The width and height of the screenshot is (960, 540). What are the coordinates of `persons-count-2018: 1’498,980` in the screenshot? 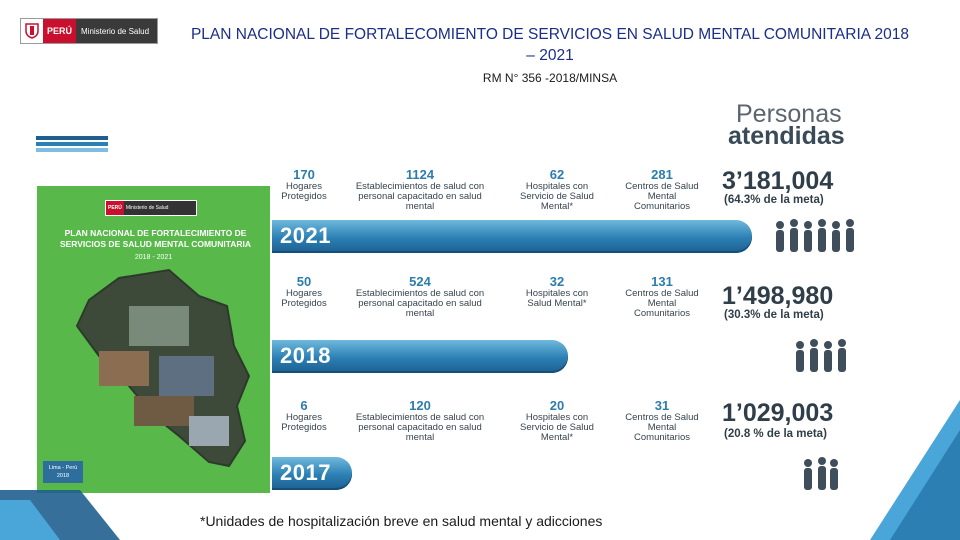 It's located at (778, 296).